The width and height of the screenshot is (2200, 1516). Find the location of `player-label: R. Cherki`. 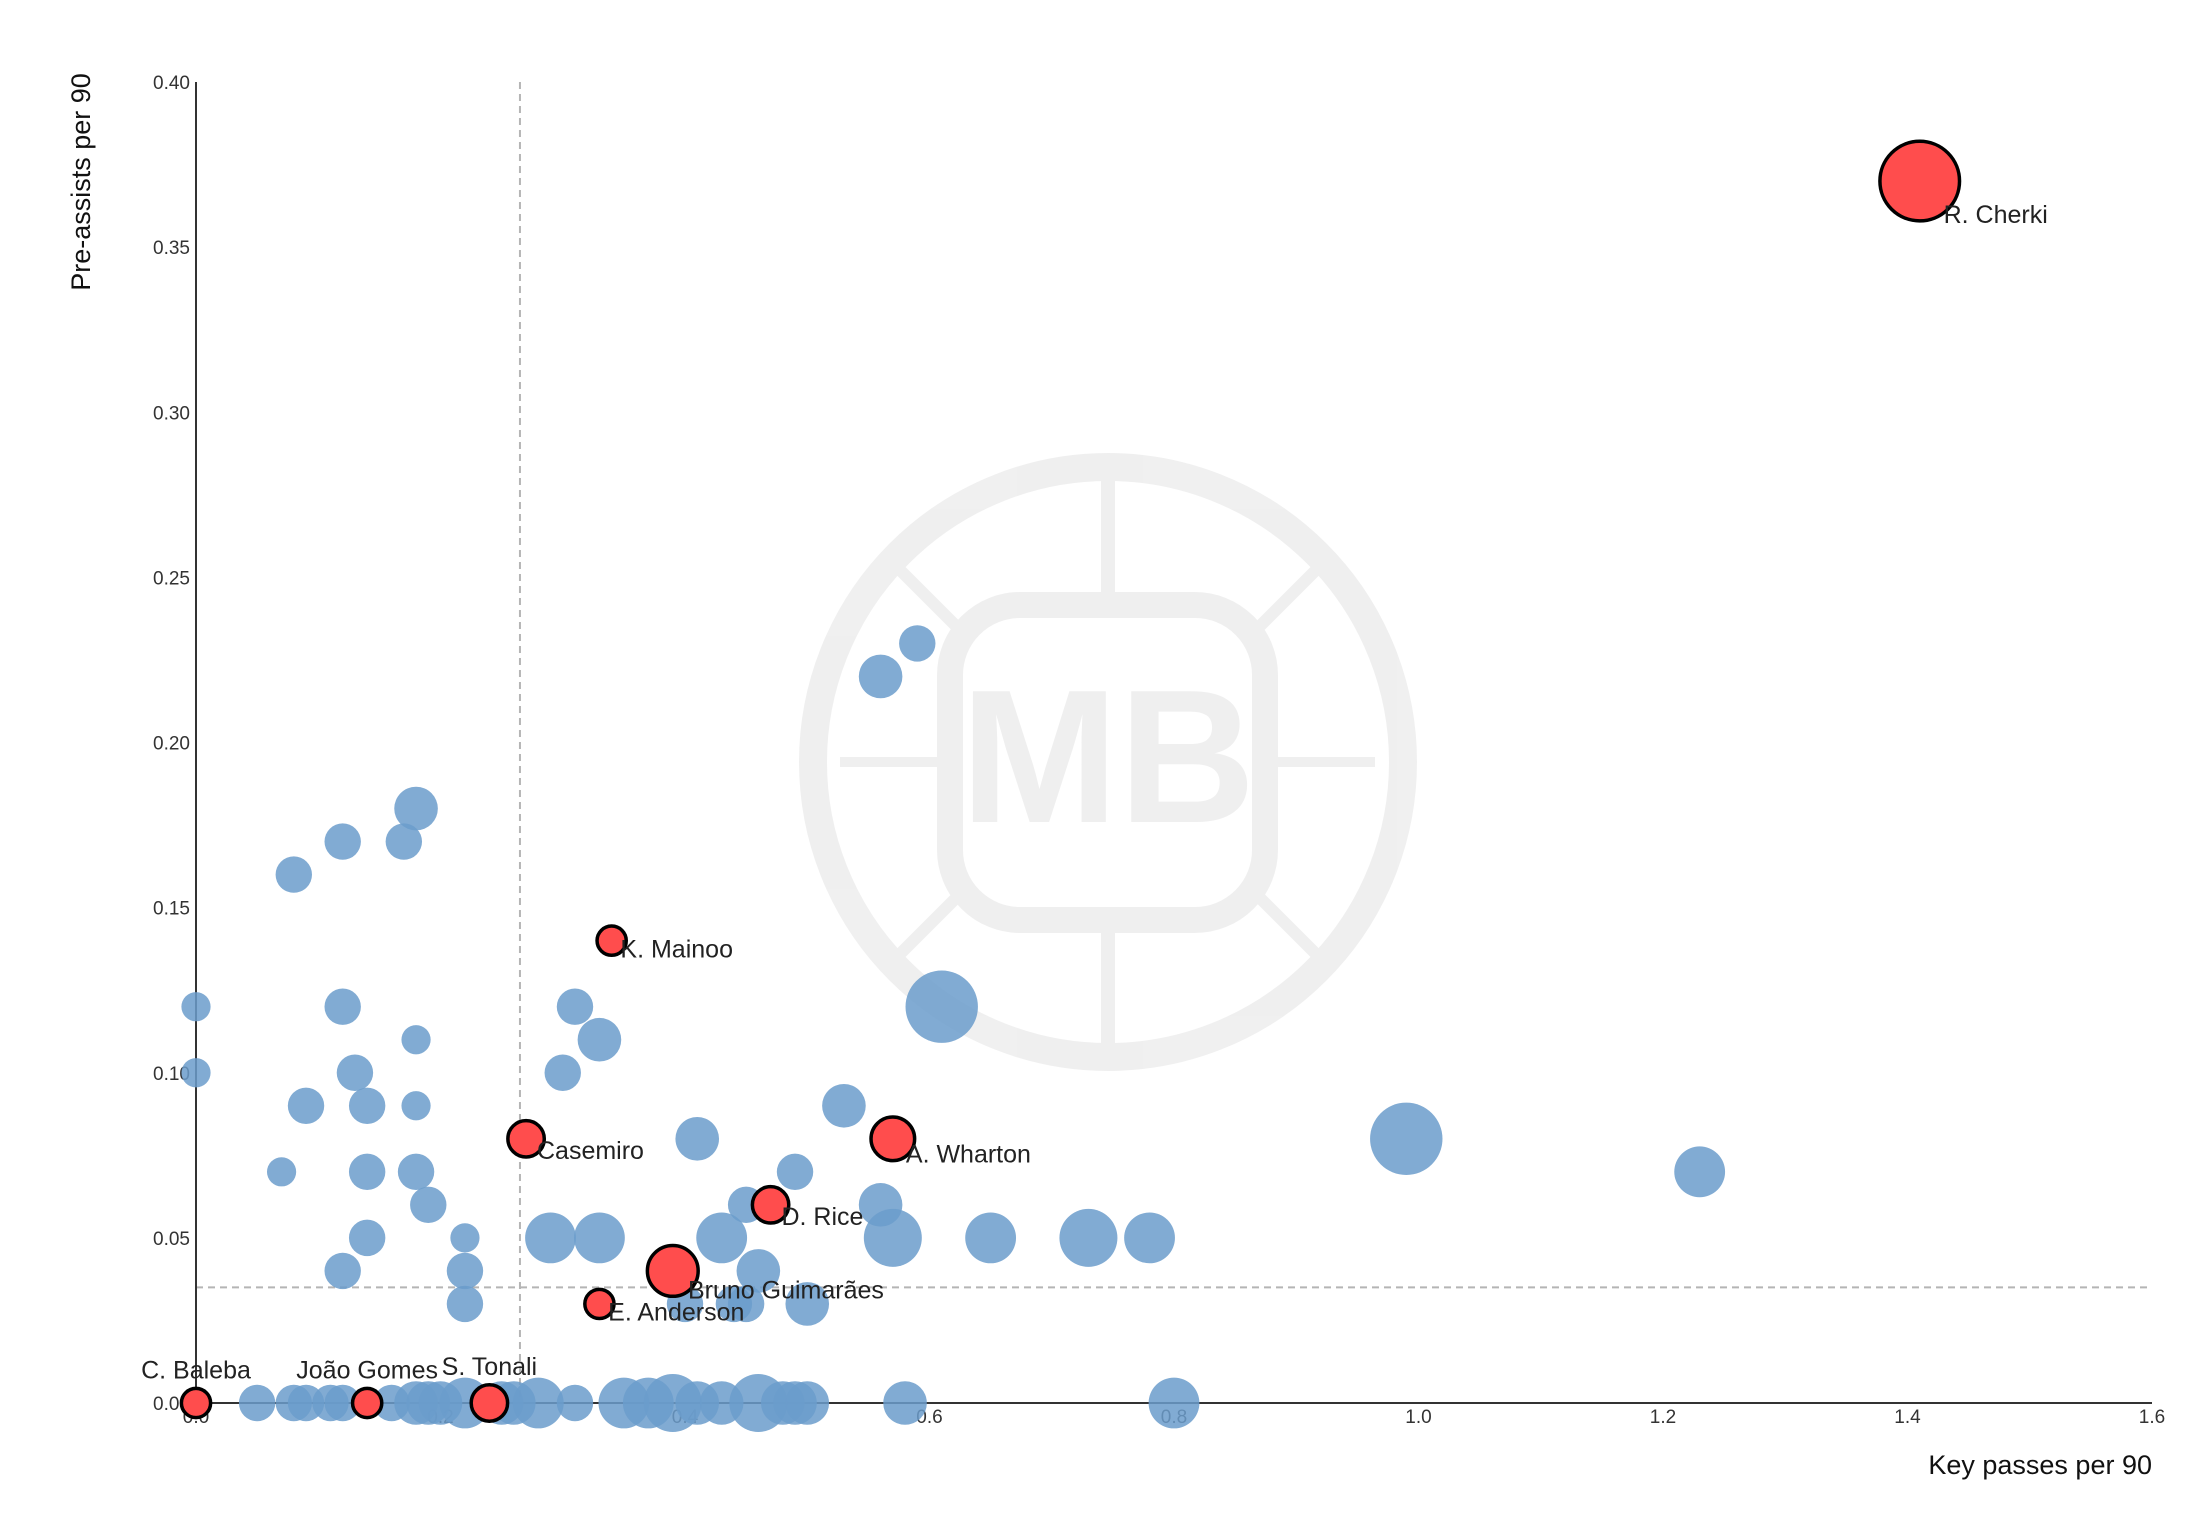

player-label: R. Cherki is located at coordinates (1996, 215).